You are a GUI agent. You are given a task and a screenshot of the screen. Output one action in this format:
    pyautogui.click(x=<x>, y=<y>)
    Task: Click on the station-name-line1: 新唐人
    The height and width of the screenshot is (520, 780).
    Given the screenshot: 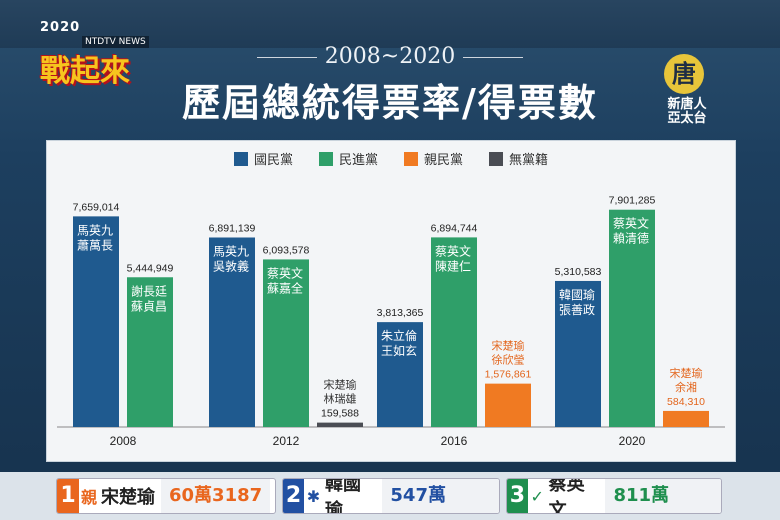 What is the action you would take?
    pyautogui.click(x=687, y=104)
    